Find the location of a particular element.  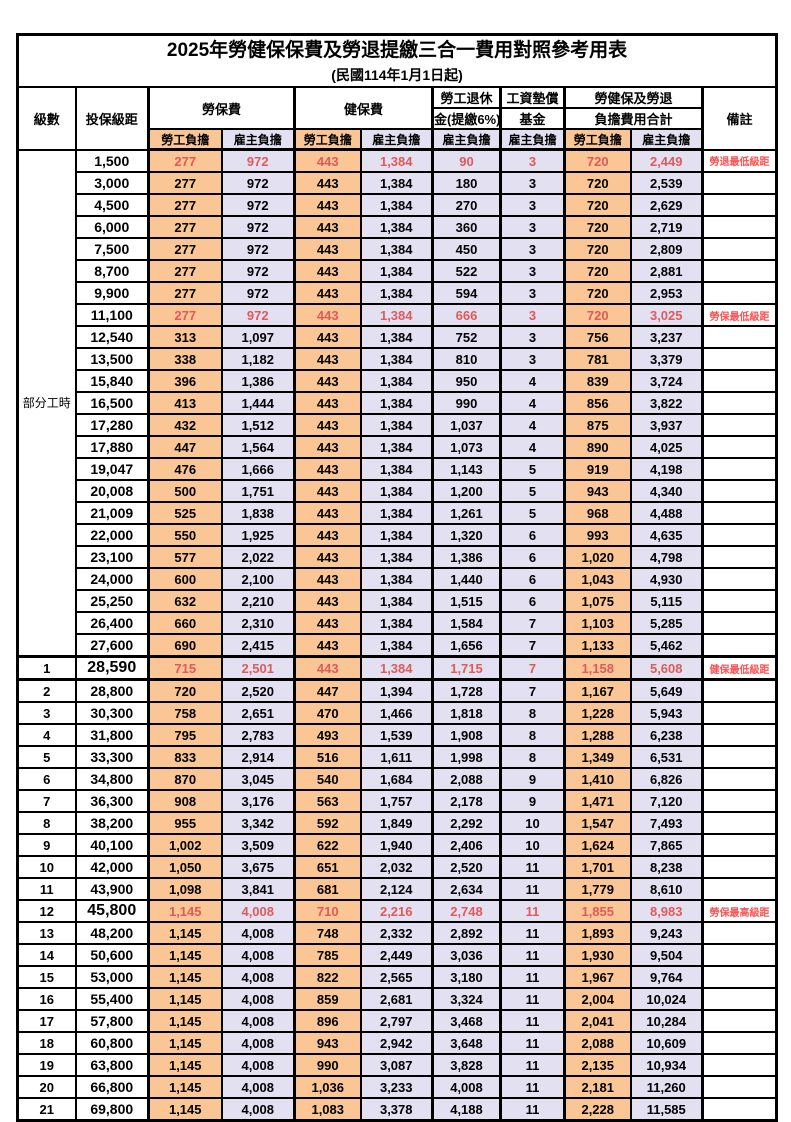

table-row: 20,008 500 1,751 443 1,384 1,200 5 943 4,340 is located at coordinates (398, 491).